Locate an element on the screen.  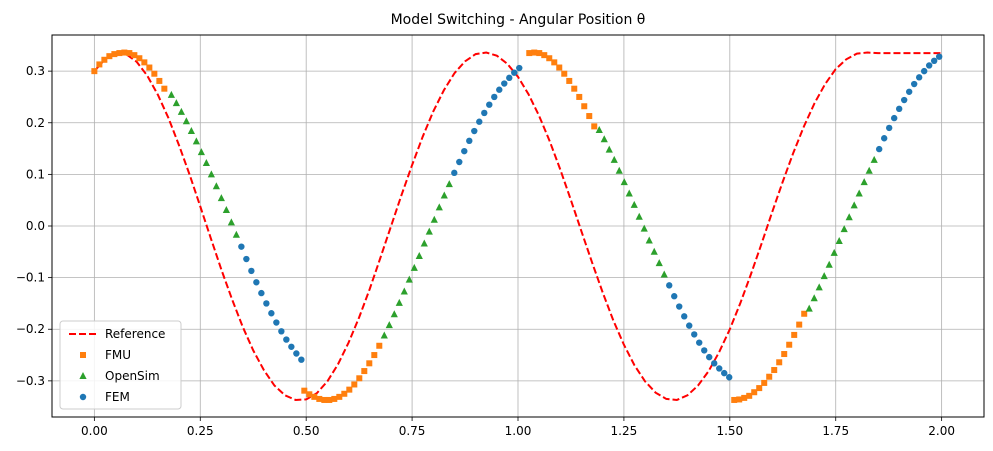
legend: Reference FMU OpenSim FEM is located at coordinates (120, 365).